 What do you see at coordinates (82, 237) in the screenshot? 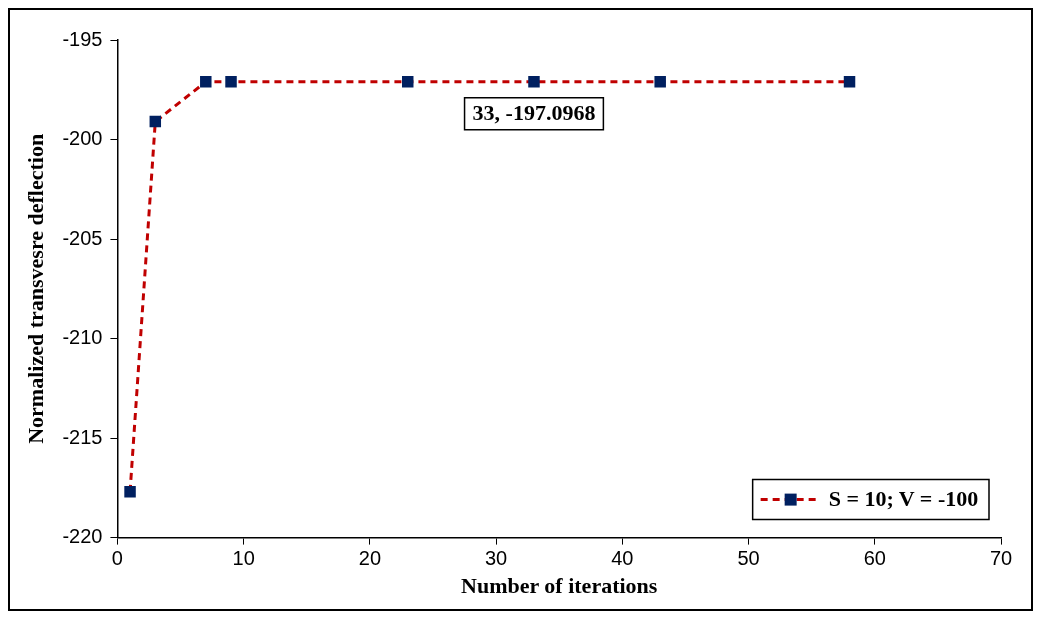
I see `y-tick-label: -205` at bounding box center [82, 237].